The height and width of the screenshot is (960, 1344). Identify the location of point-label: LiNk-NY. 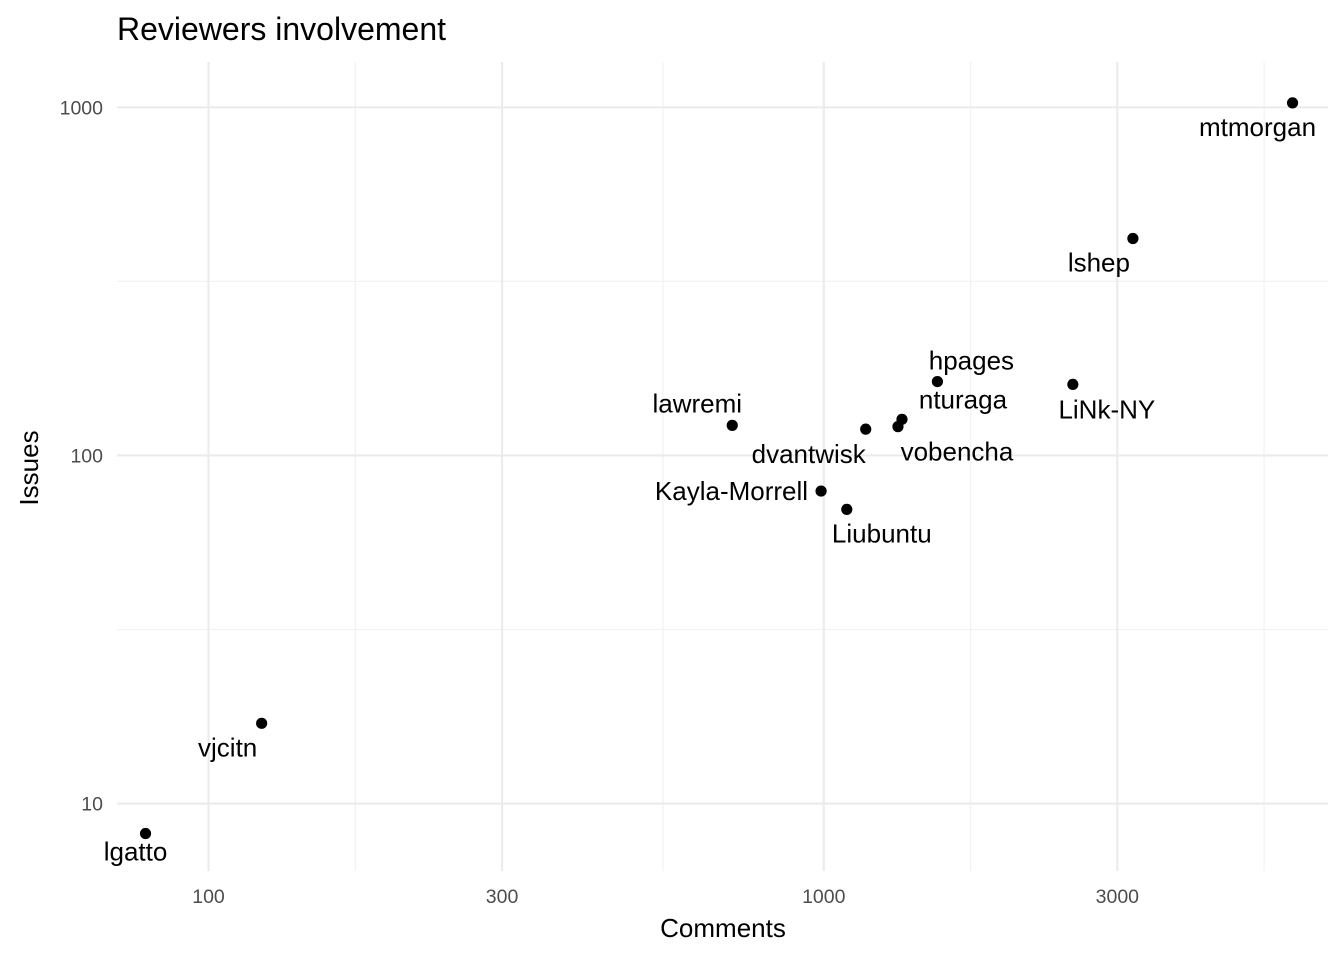
(1106, 409).